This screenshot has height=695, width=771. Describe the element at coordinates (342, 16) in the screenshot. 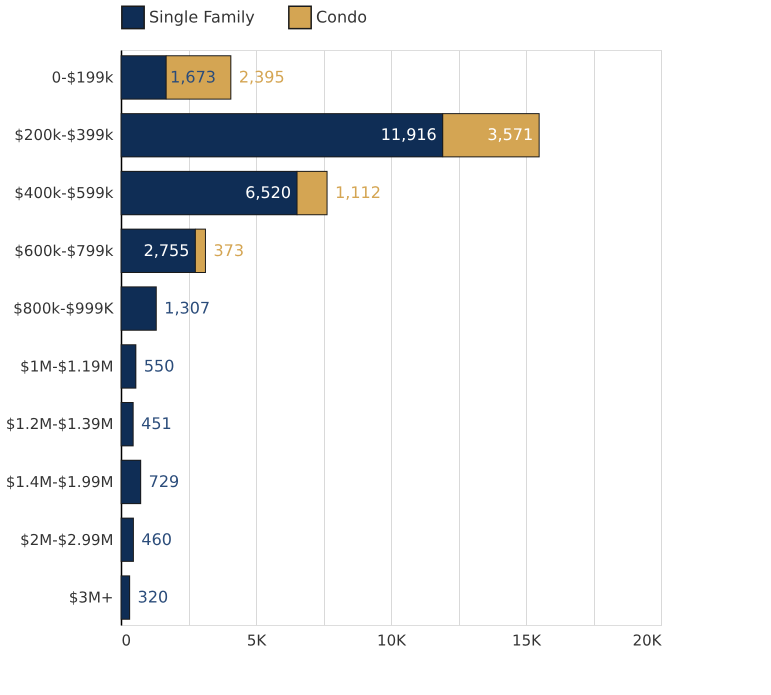

I see `legend-label: Condo` at that location.